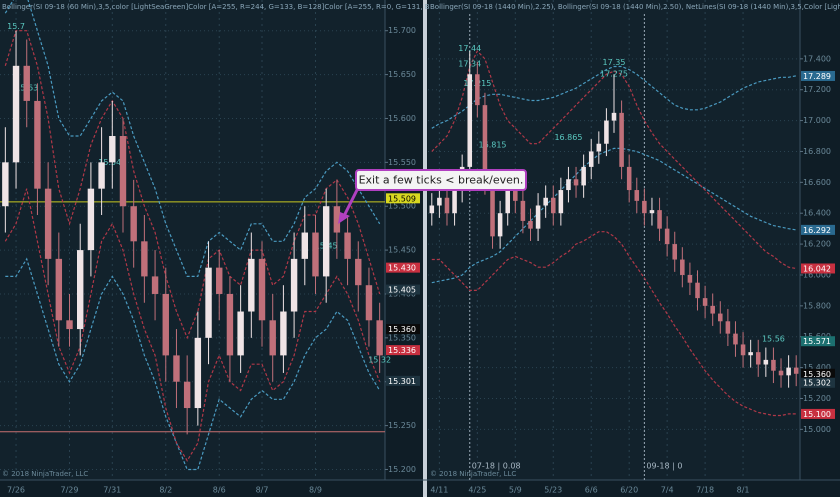  I want to click on y-tick-label: 15.250, so click(402, 425).